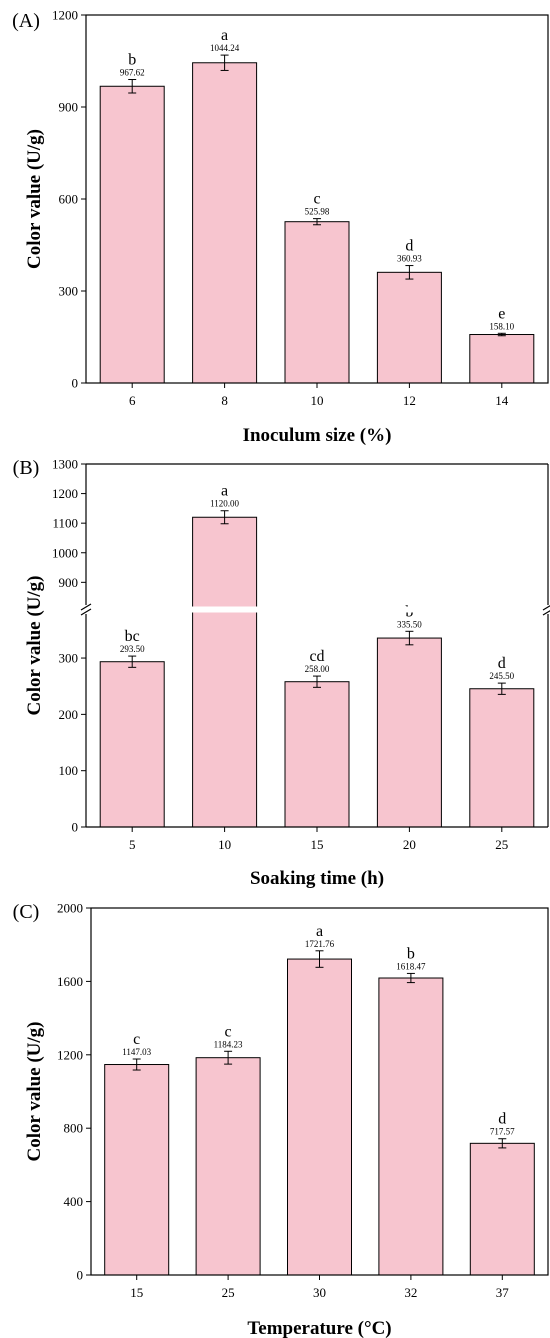  What do you see at coordinates (409, 259) in the screenshot?
I see `data-label: 360.93` at bounding box center [409, 259].